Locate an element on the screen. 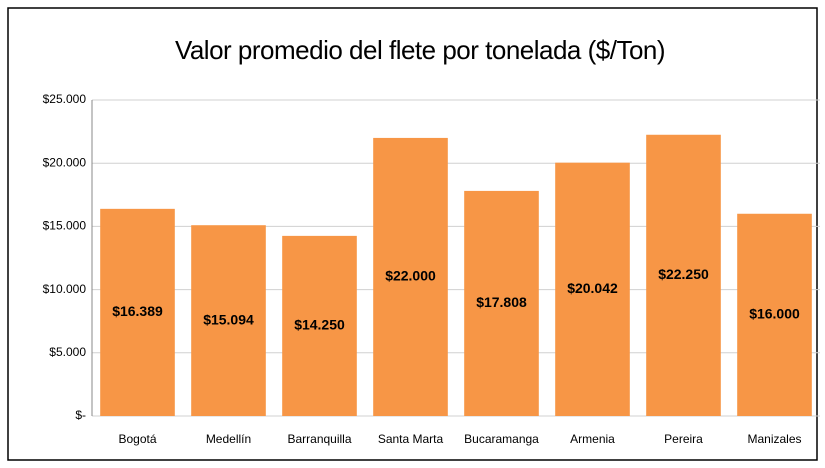  value-label: $15.094 is located at coordinates (228, 319).